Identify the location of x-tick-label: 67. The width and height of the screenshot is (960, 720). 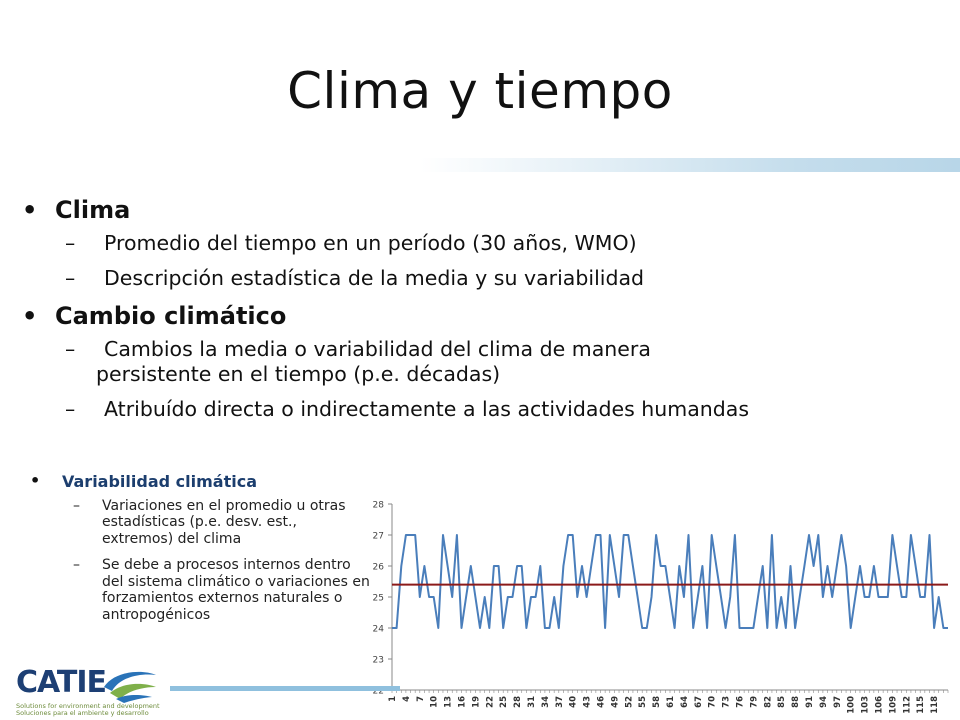
(699, 702).